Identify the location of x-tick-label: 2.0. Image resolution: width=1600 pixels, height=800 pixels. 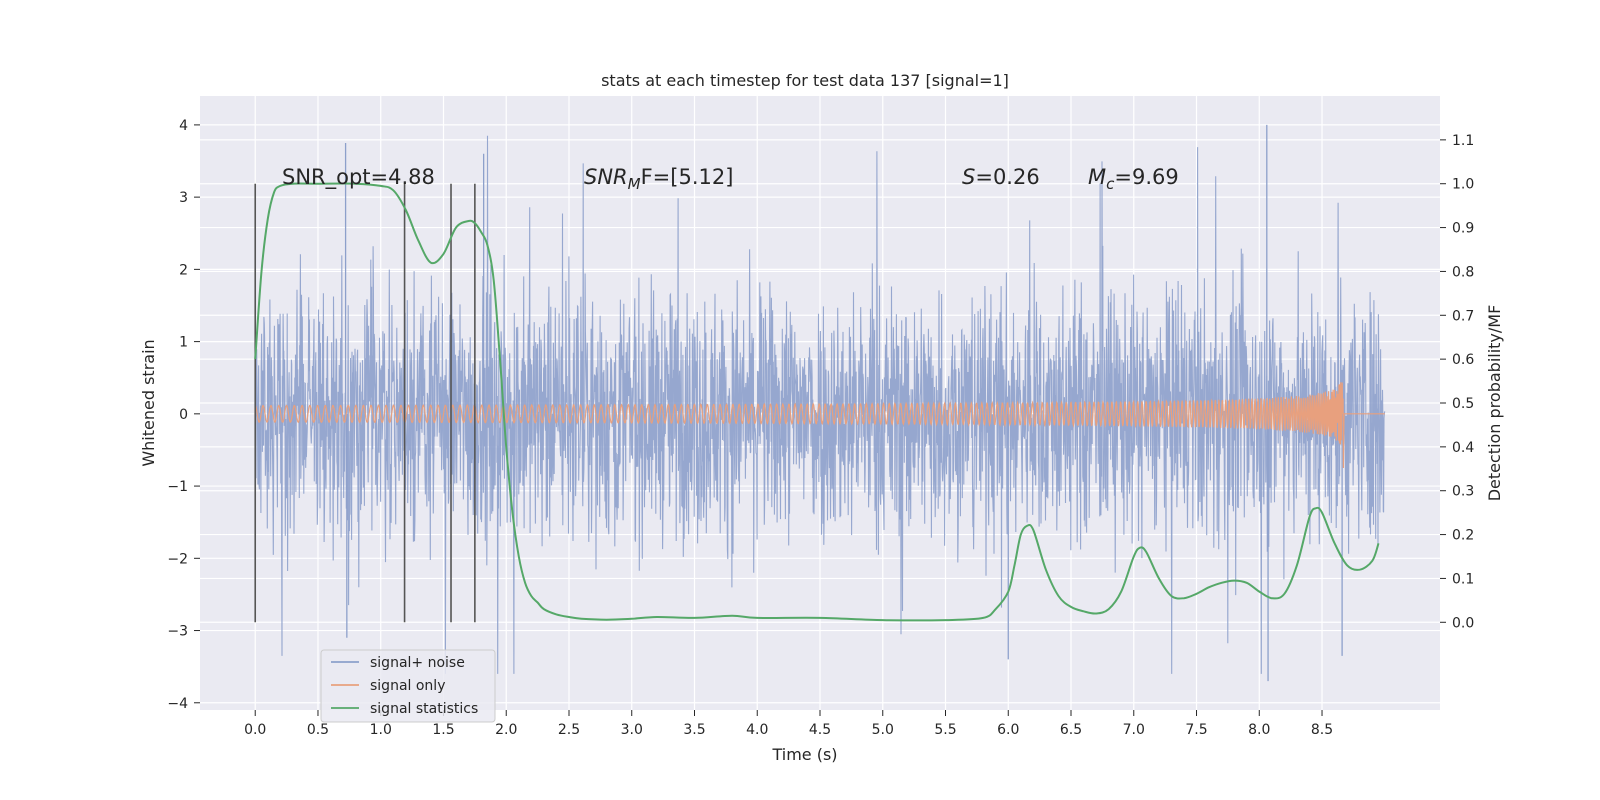
(506, 730).